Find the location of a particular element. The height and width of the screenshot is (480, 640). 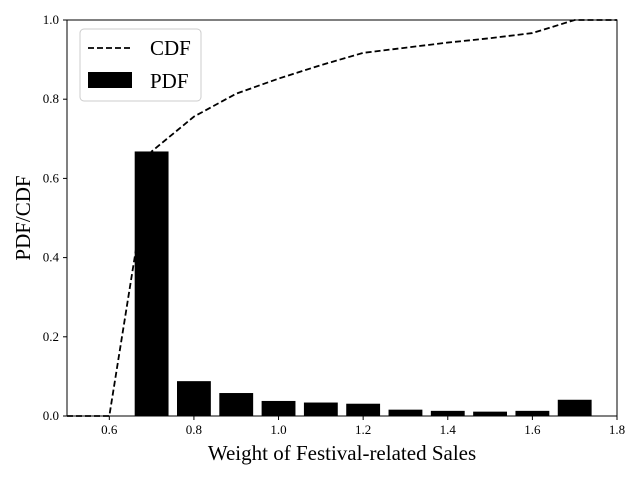

x-tick-label: 1.2 is located at coordinates (363, 429).